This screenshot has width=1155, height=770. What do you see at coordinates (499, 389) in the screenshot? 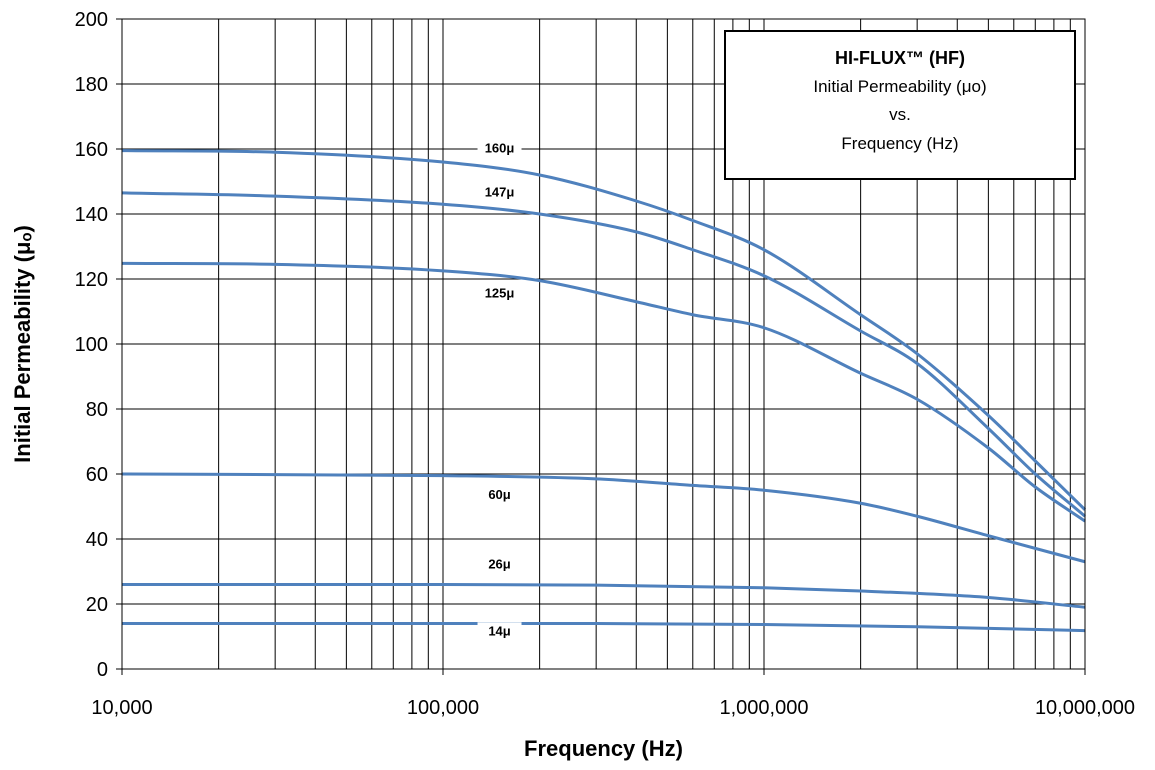
I see `curve-labels: 160μ 147μ 125μ 60μ 26μ 14μ` at bounding box center [499, 389].